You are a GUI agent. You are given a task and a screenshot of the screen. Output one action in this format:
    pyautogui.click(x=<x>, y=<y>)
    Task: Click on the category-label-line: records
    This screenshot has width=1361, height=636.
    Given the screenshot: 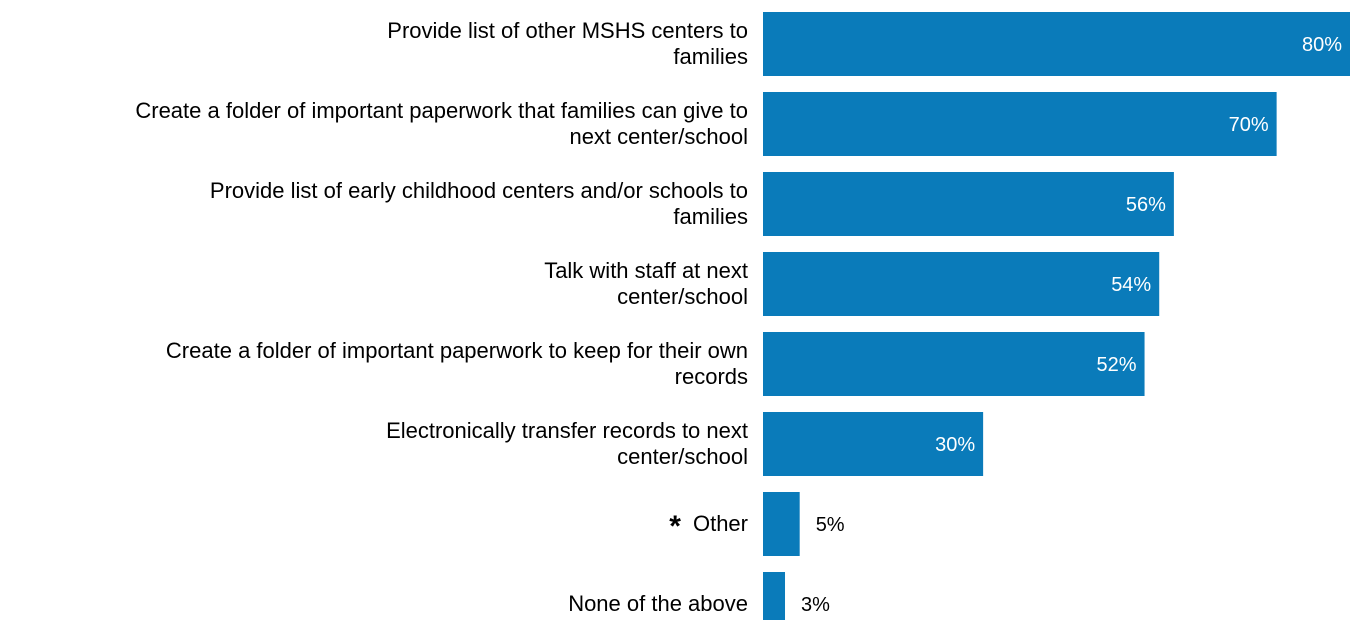 What is the action you would take?
    pyautogui.click(x=711, y=377)
    